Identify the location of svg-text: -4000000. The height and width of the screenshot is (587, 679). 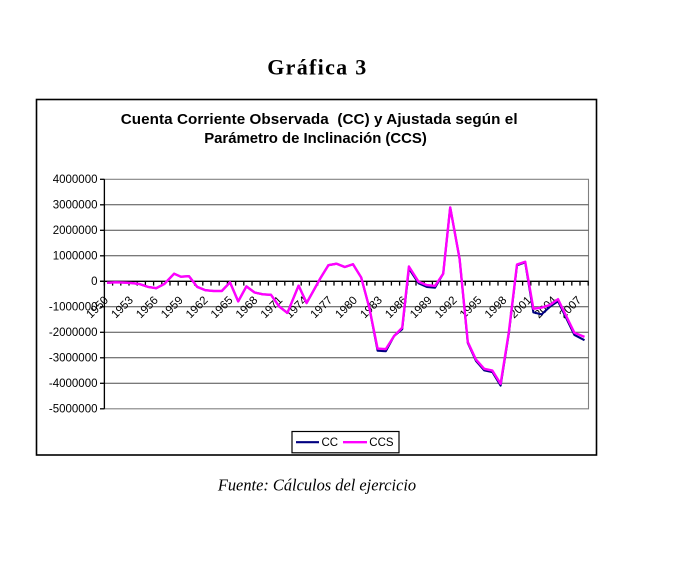
(73, 384).